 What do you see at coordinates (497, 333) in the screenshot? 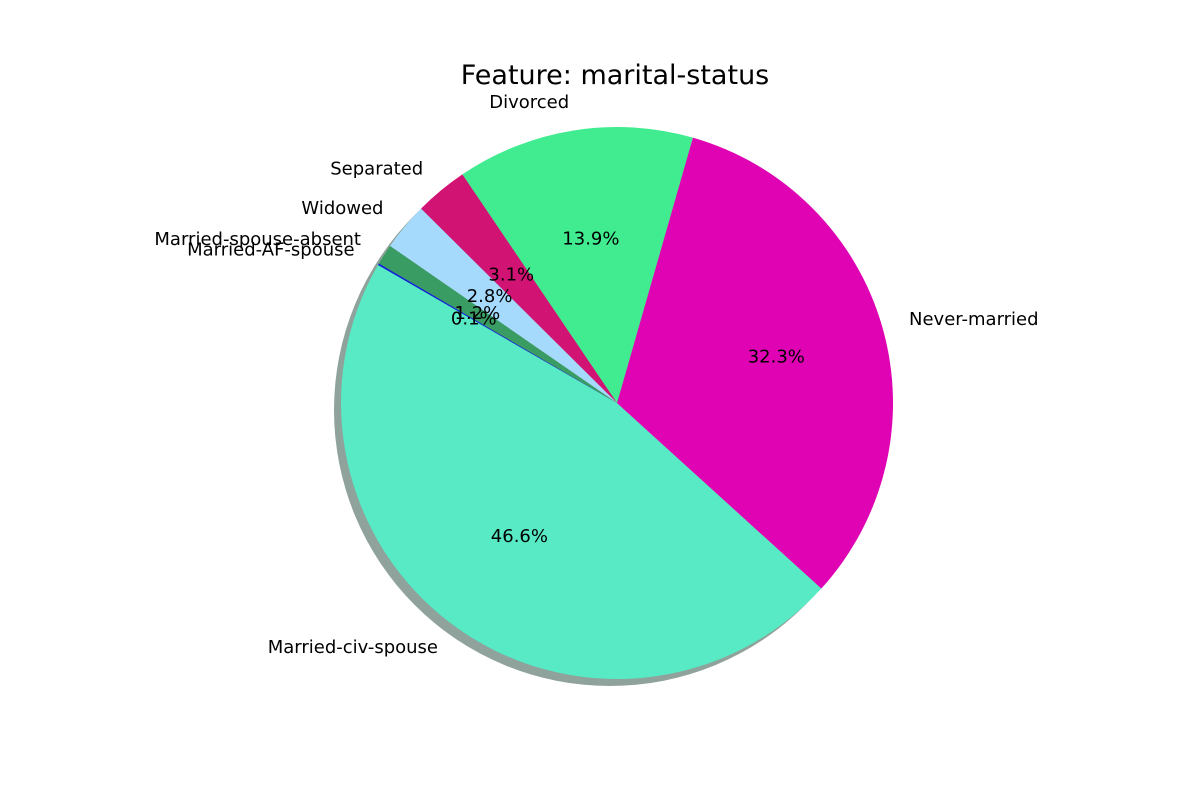
I see `pie-slice-married-af-spouse` at bounding box center [497, 333].